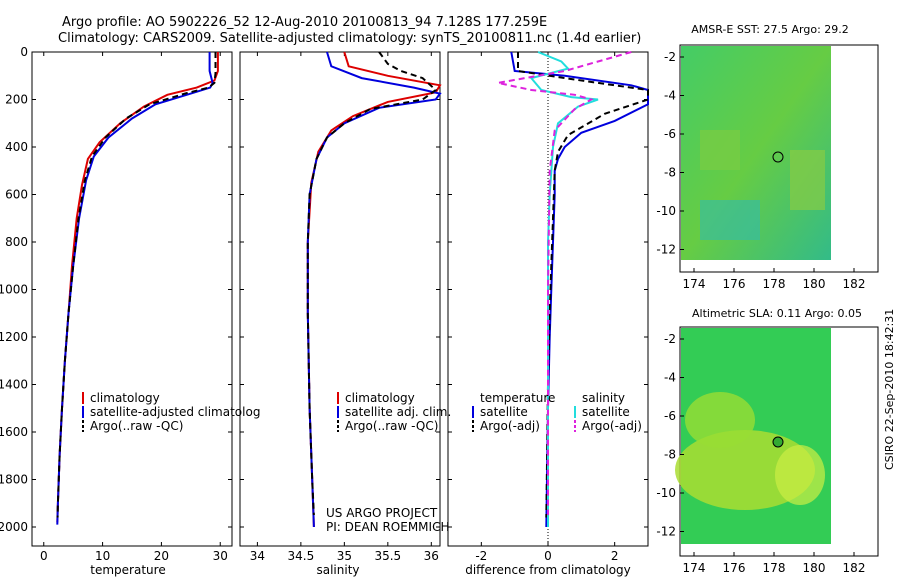 This screenshot has width=900, height=580. I want to click on legend-diff-sal-argo: Argo(-adj), so click(612, 426).